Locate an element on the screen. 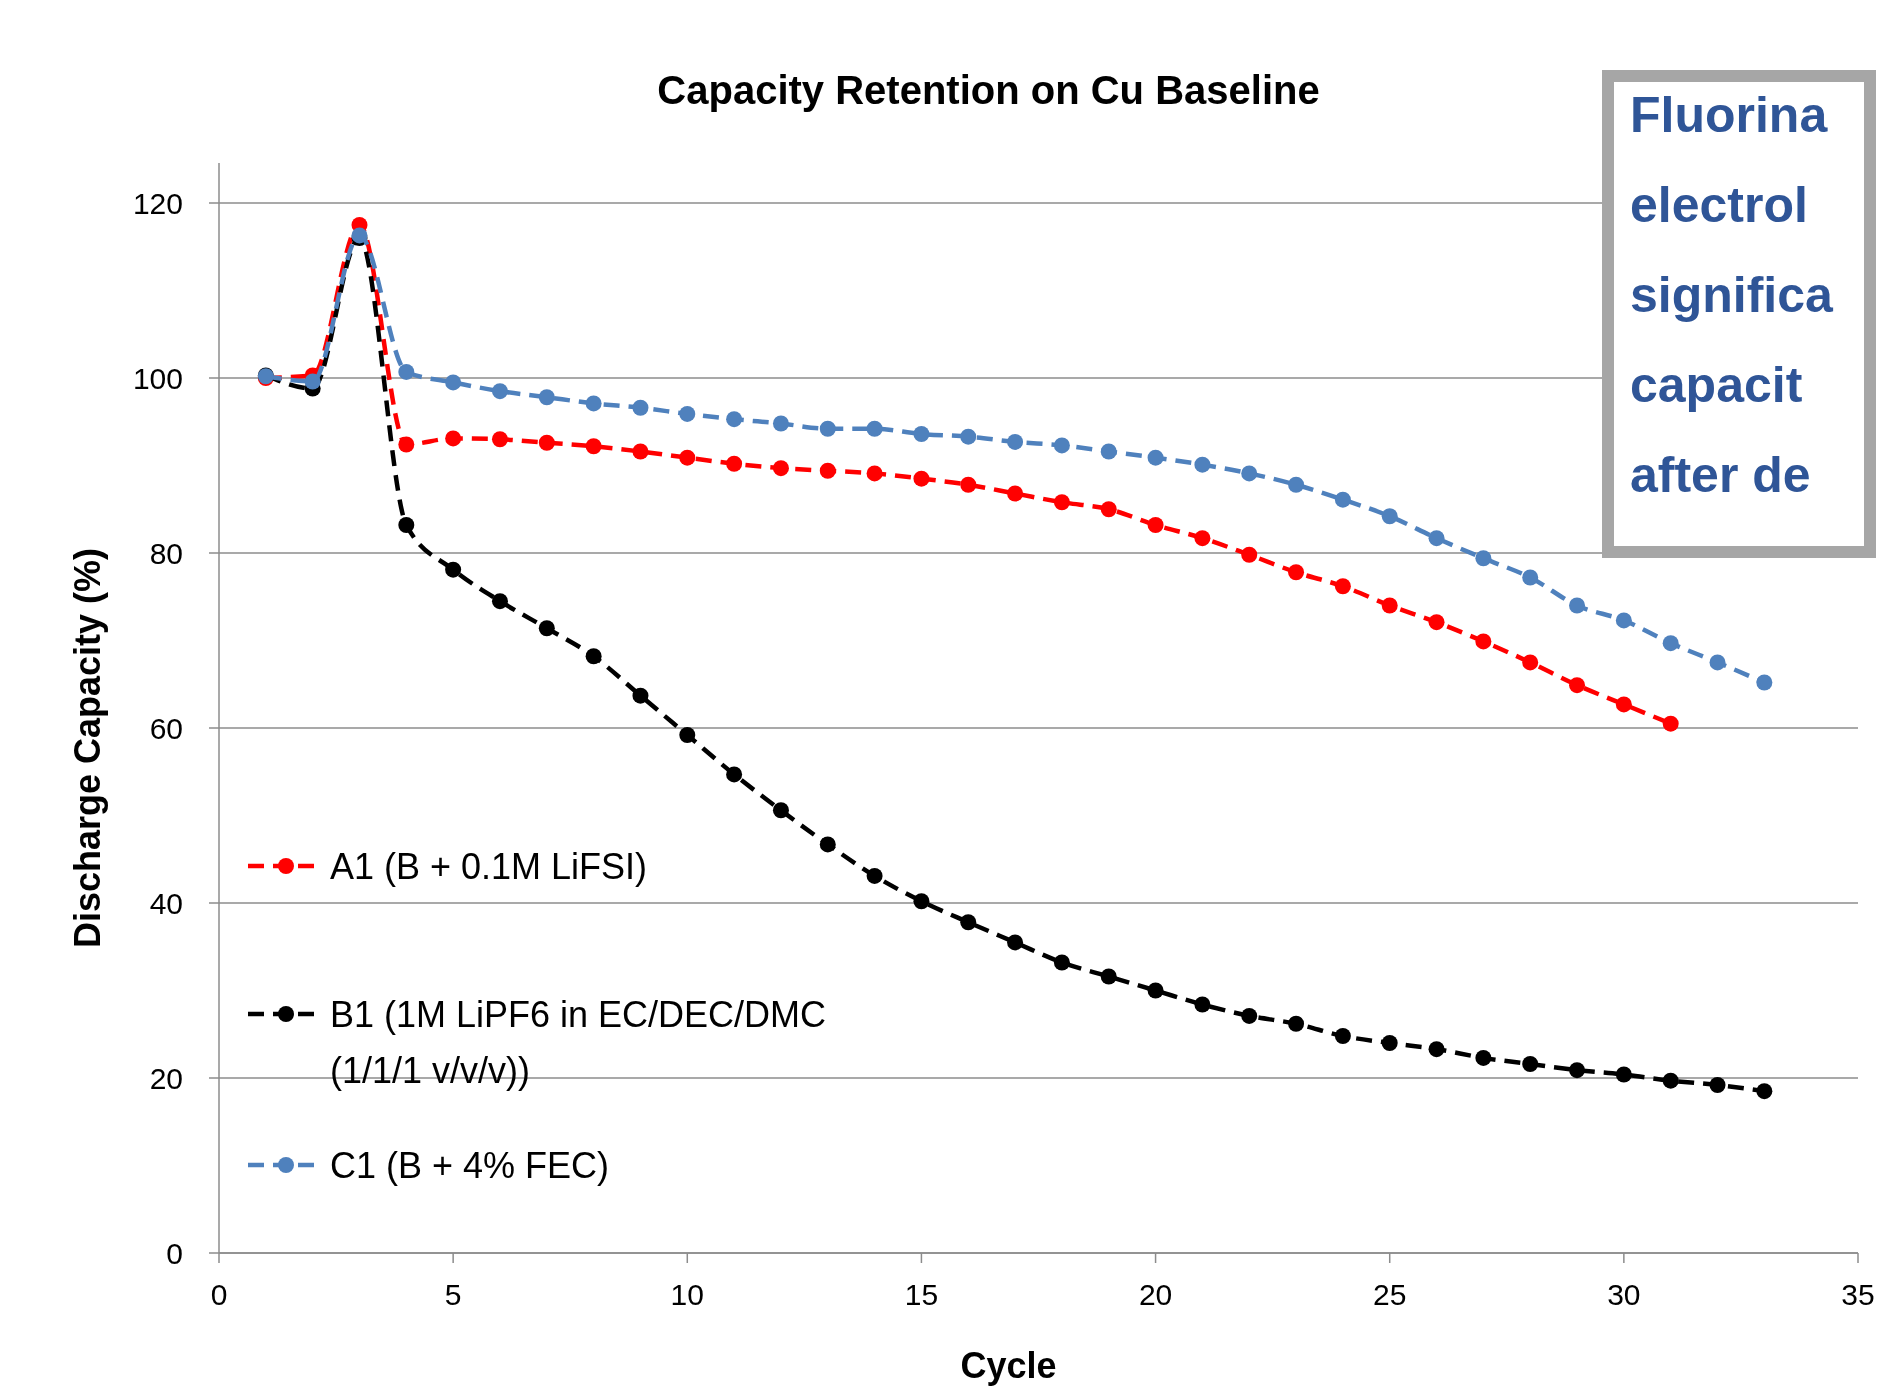 This screenshot has width=1890, height=1399. x-tick-label: 15 is located at coordinates (921, 1294).